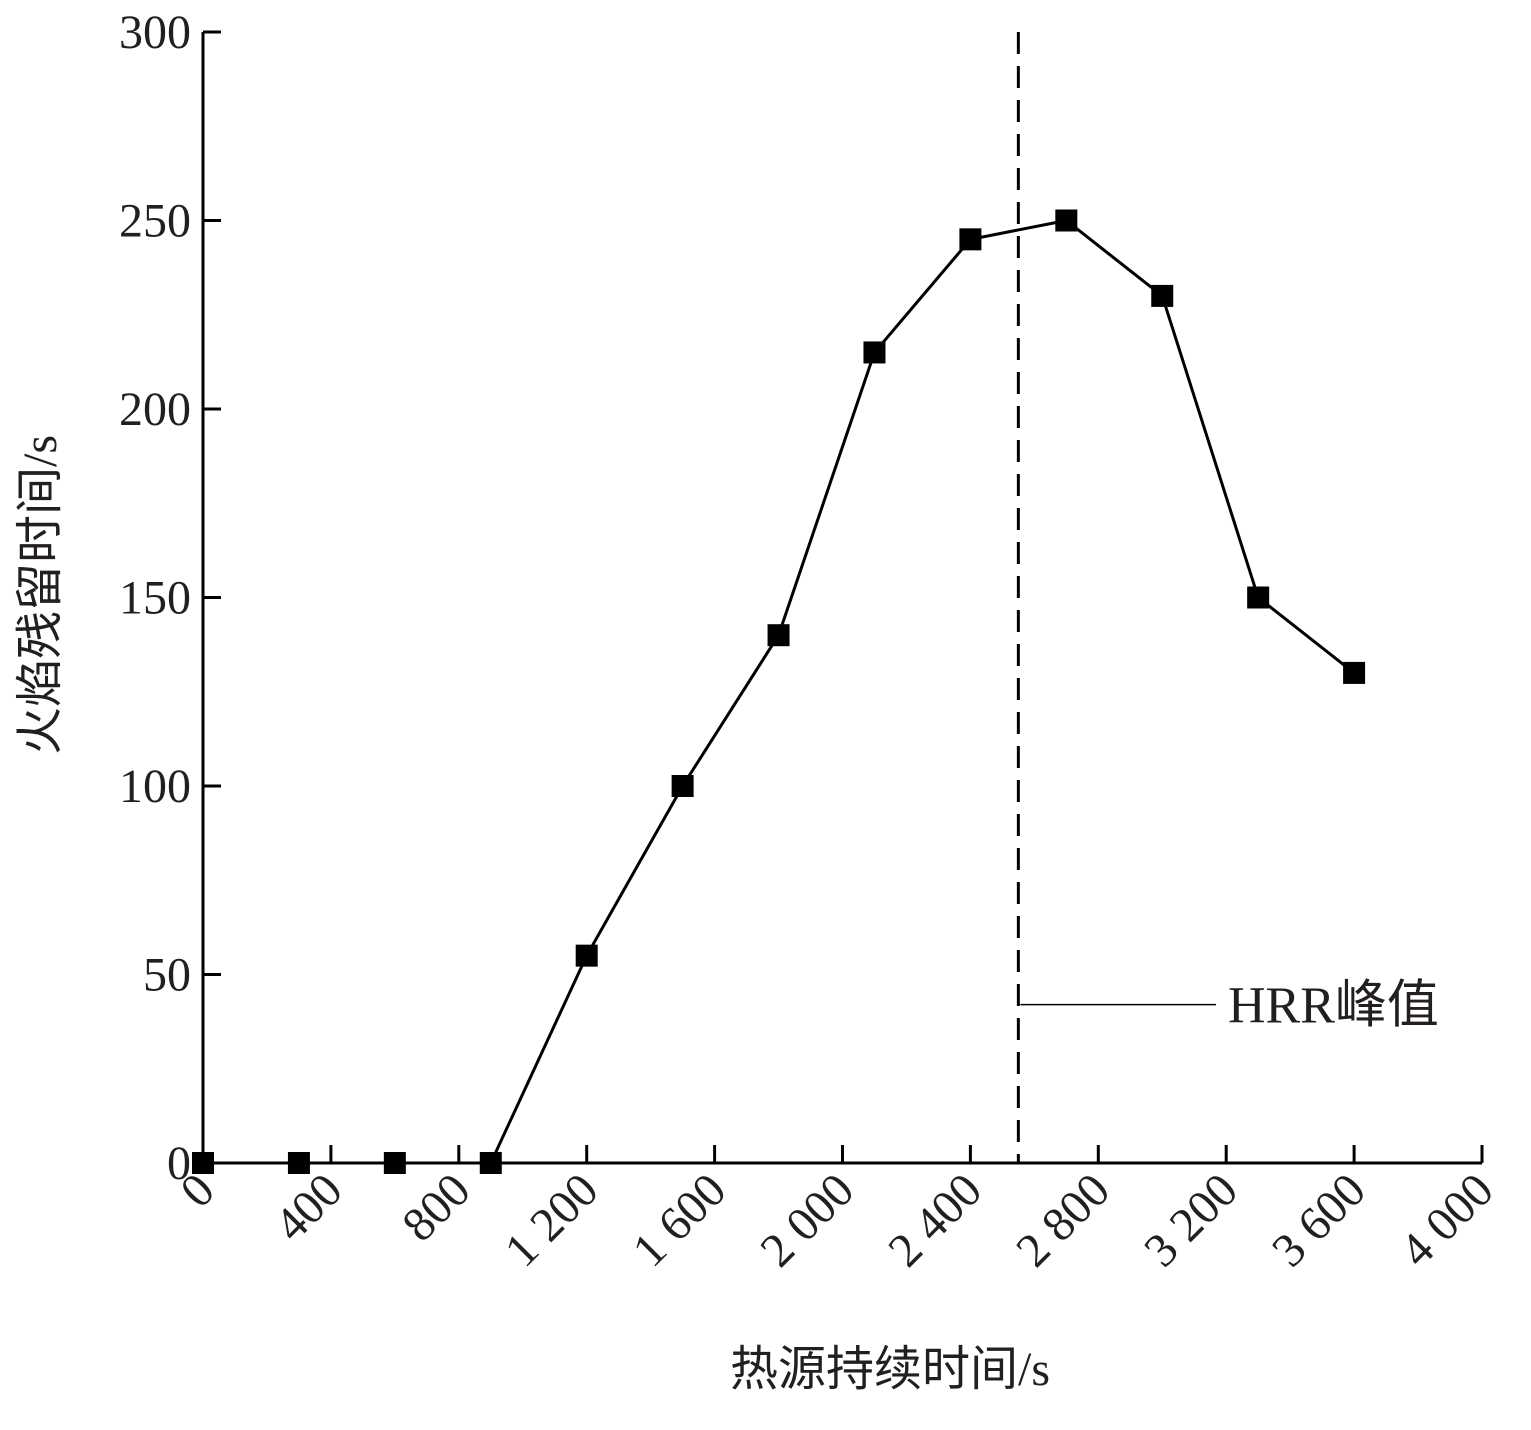 This screenshot has width=1531, height=1430. What do you see at coordinates (680, 1220) in the screenshot?
I see `x-tick-label: 1 600` at bounding box center [680, 1220].